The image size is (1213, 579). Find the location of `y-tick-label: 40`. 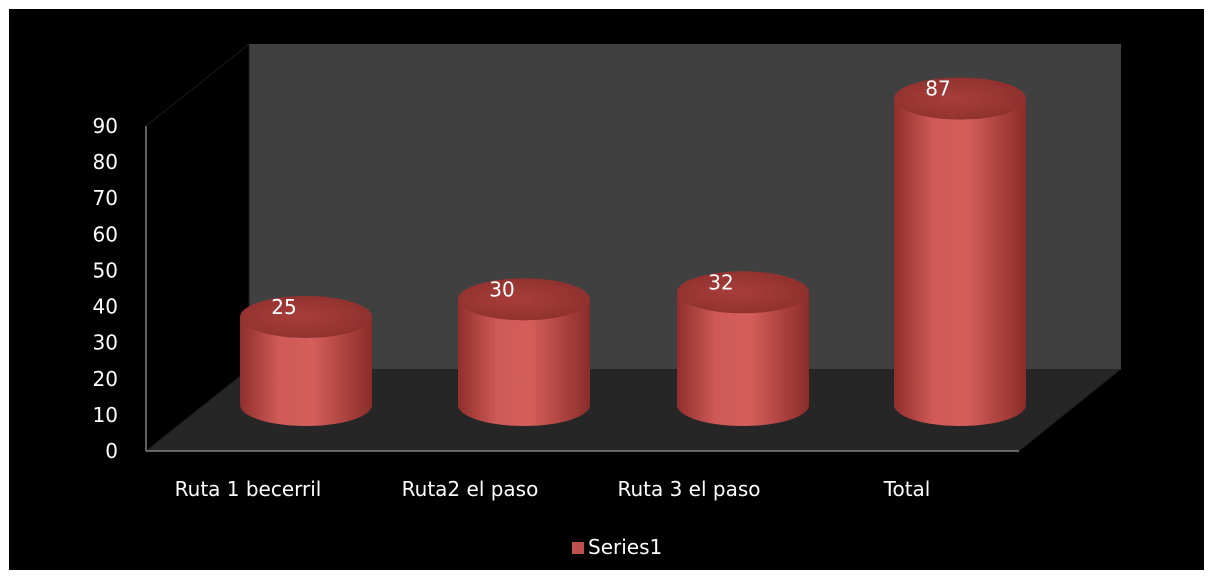

y-tick-label: 40 is located at coordinates (105, 307).